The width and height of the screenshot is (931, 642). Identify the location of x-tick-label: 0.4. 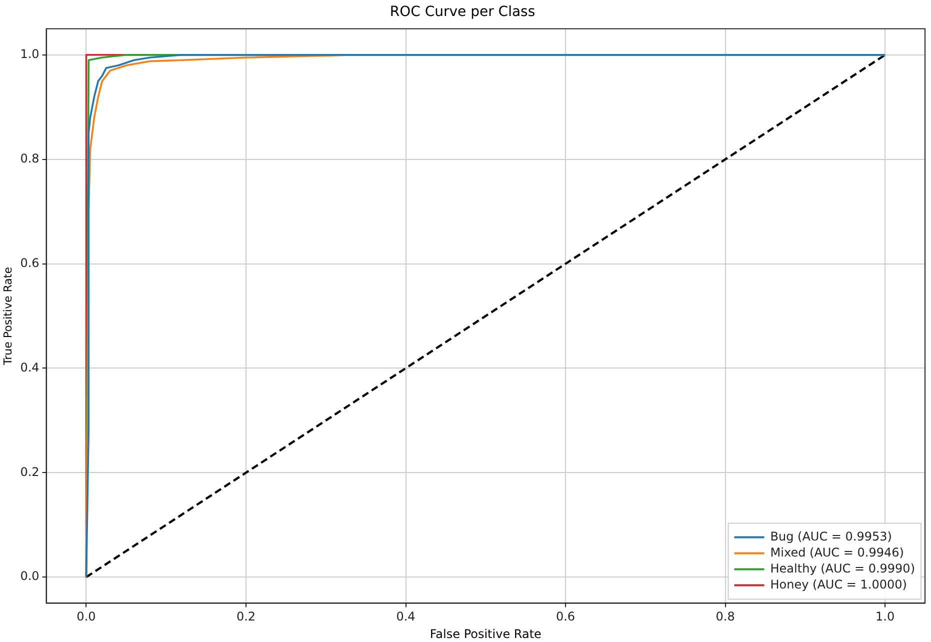
(406, 617).